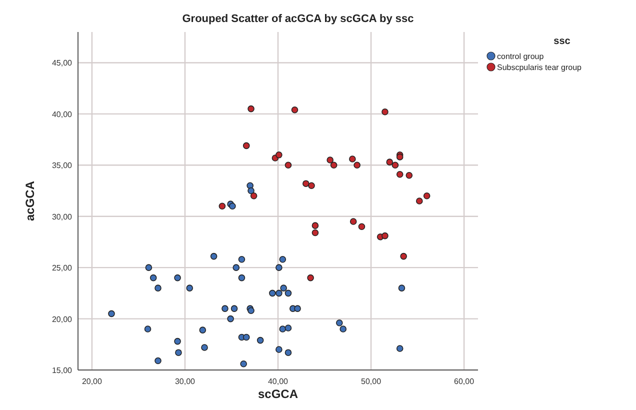 The width and height of the screenshot is (636, 410). Describe the element at coordinates (62, 370) in the screenshot. I see `y-tick-label: 15,00` at that location.